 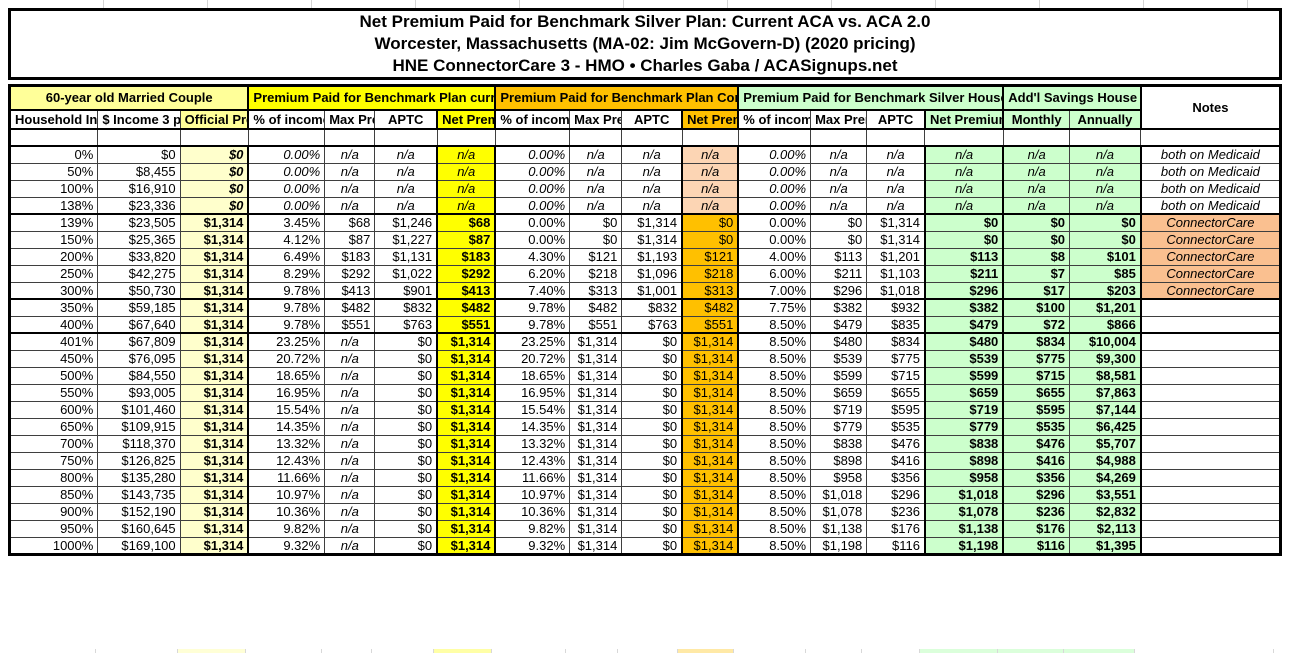 What do you see at coordinates (774, 256) in the screenshot?
I see `data-cell: 4.00%` at bounding box center [774, 256].